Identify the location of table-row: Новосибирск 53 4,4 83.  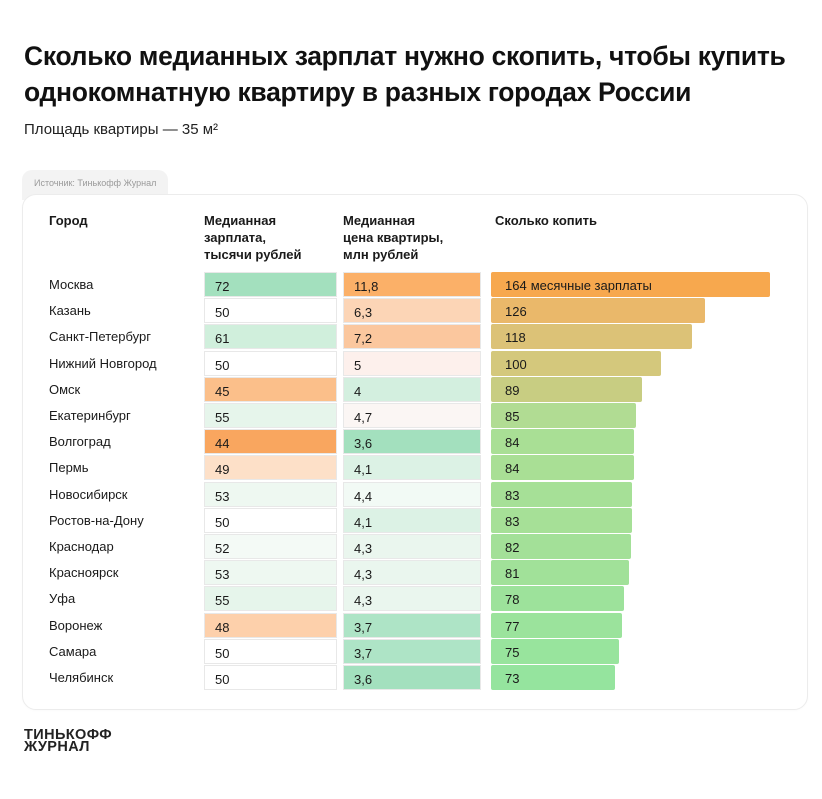
(411, 494).